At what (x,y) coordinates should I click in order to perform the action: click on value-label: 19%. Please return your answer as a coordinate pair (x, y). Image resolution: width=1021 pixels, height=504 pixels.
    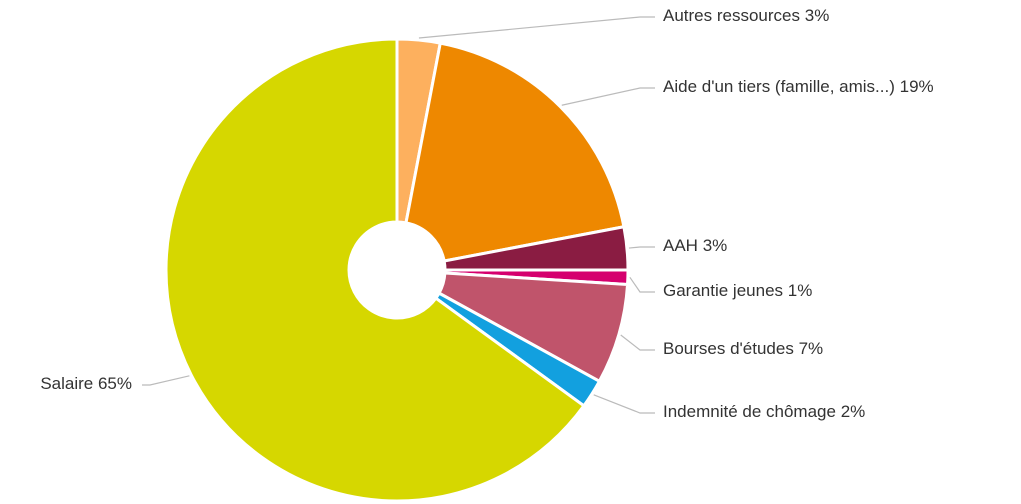
    Looking at the image, I should click on (917, 86).